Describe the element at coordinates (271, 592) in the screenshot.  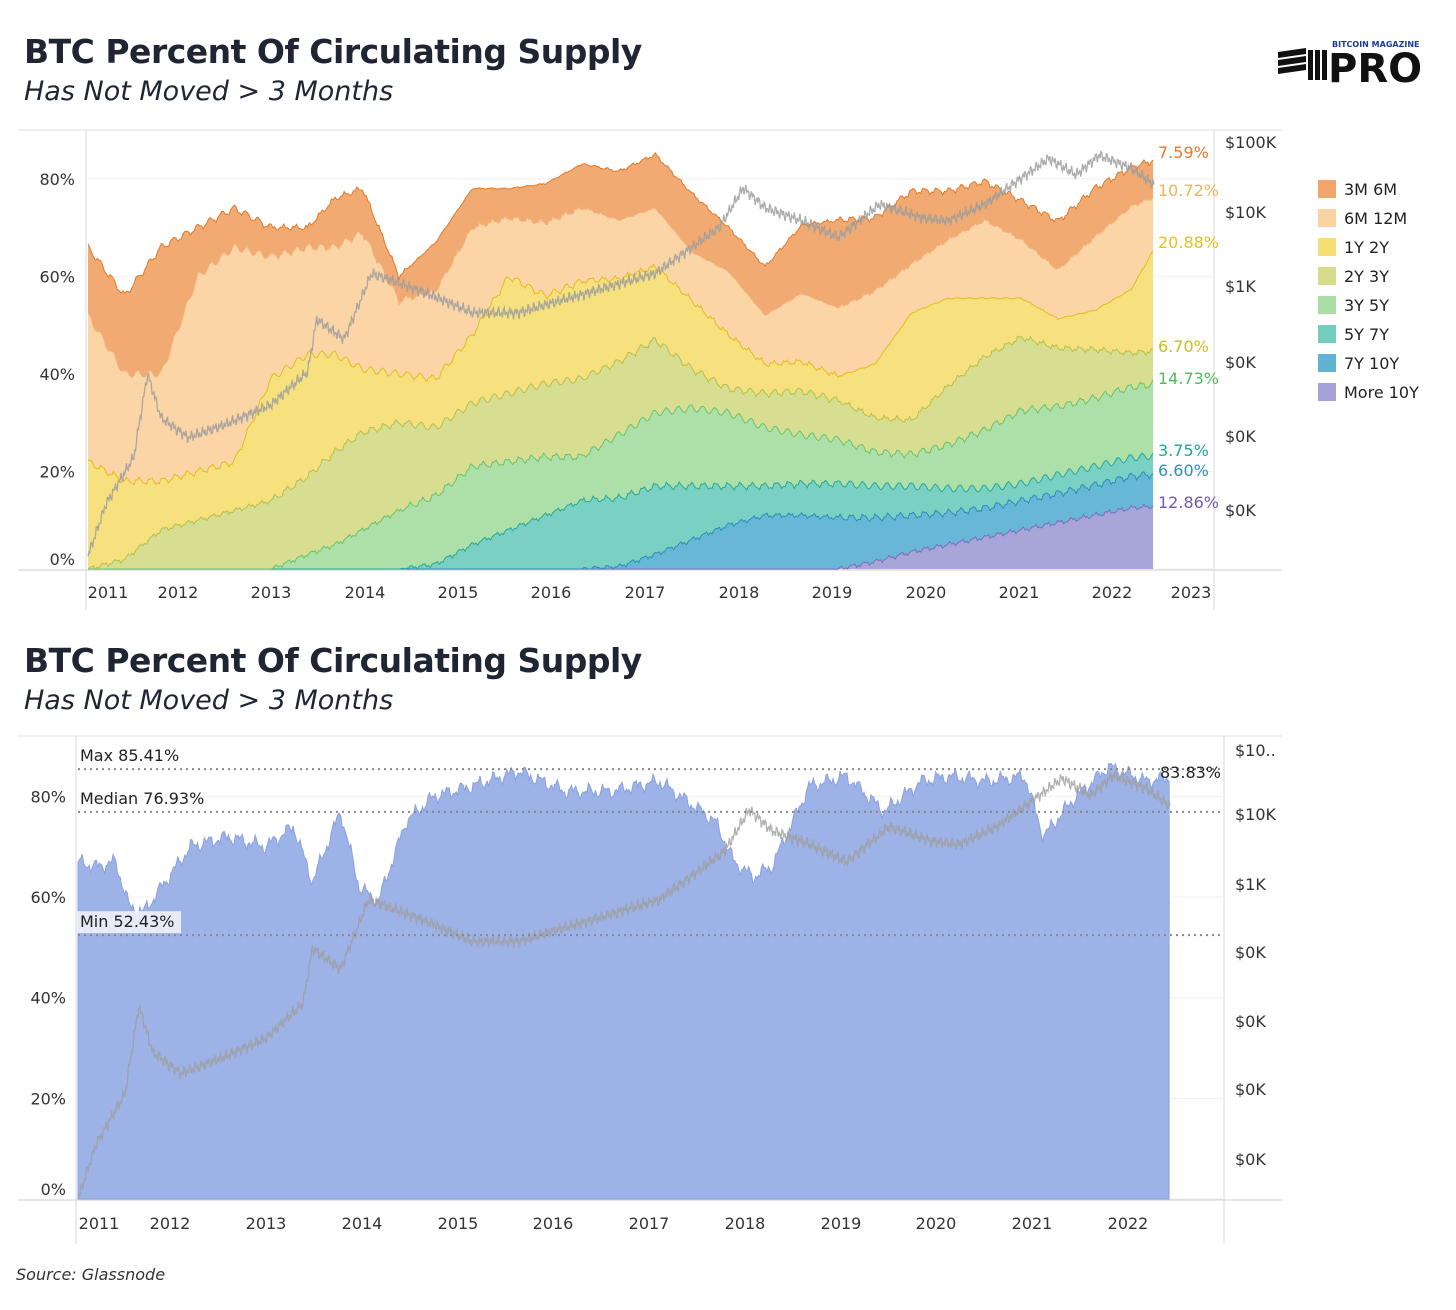
I see `chart1-x-tick-label: 2013` at that location.